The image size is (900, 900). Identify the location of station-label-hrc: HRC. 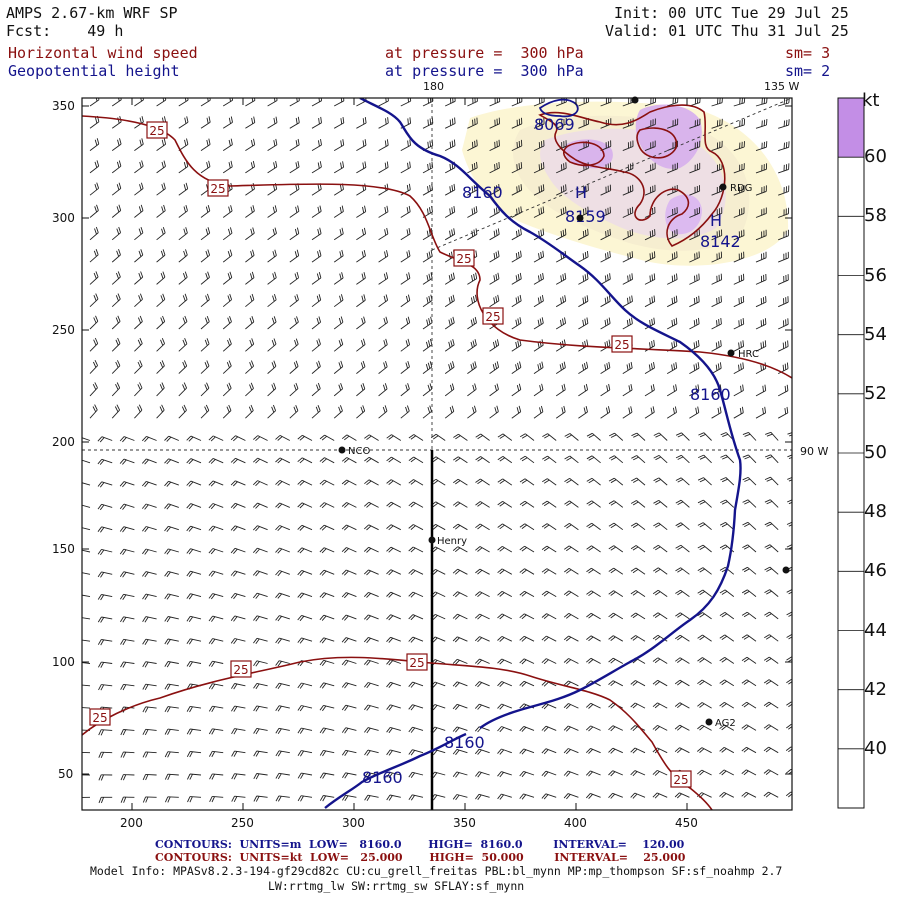
(748, 354).